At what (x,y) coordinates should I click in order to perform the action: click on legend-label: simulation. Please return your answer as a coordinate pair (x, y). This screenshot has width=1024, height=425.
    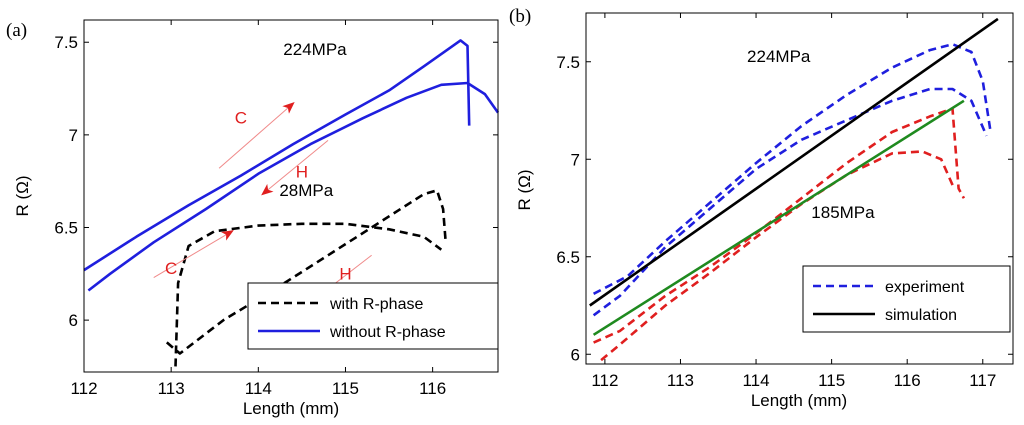
    Looking at the image, I should click on (921, 315).